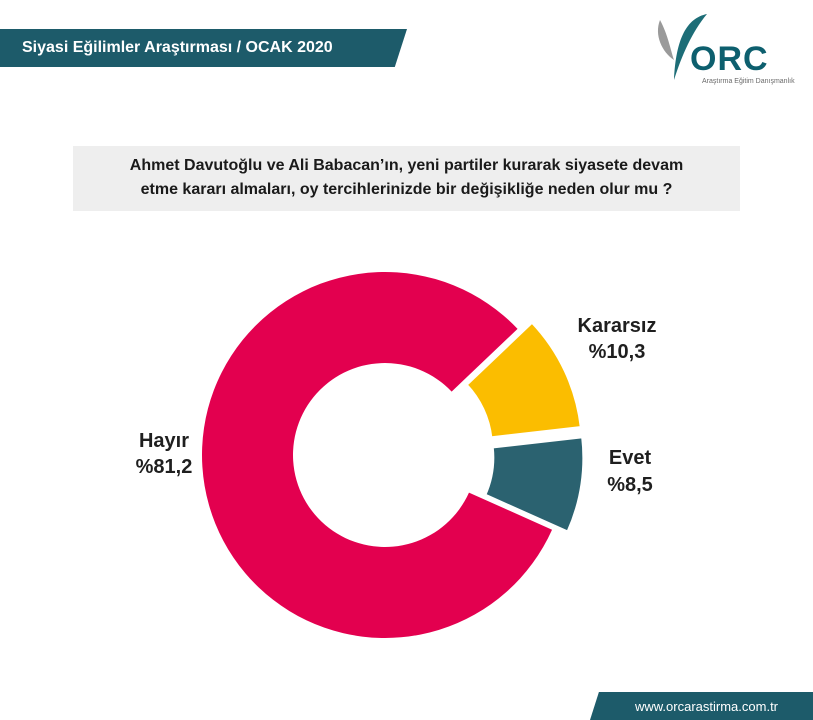 This screenshot has height=720, width=813. I want to click on footer-url: www.orcarastirma.com.tr, so click(706, 706).